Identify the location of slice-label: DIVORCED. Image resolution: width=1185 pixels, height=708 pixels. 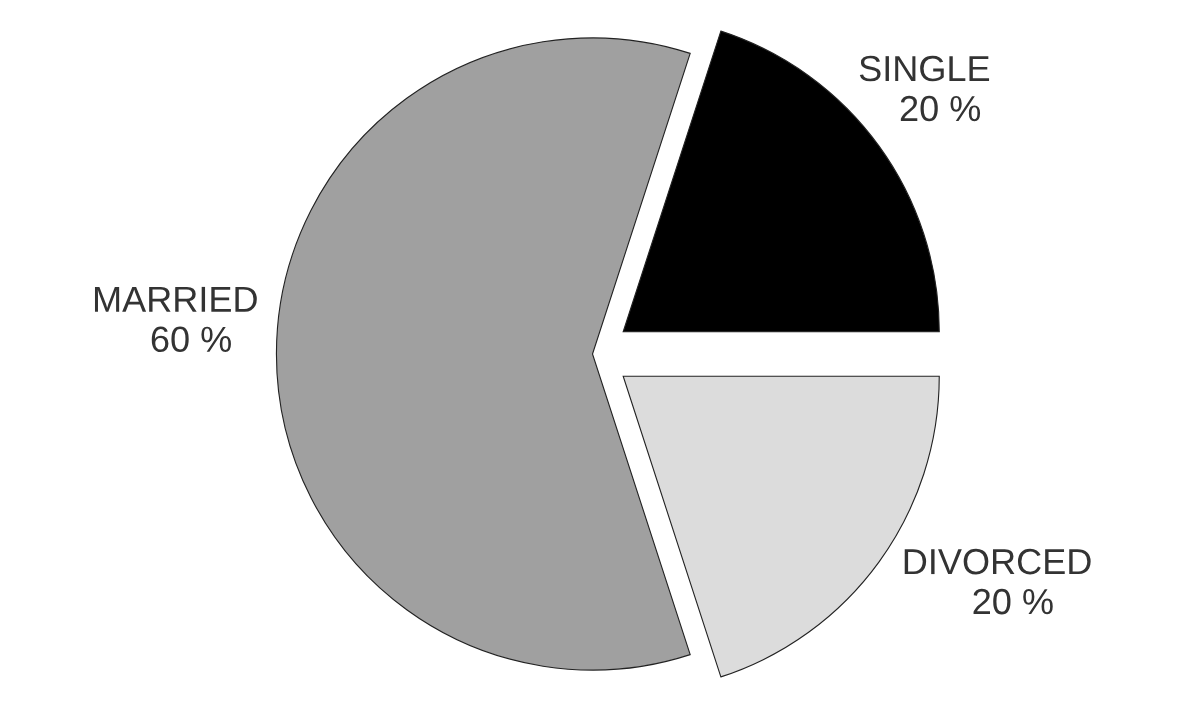
(997, 561).